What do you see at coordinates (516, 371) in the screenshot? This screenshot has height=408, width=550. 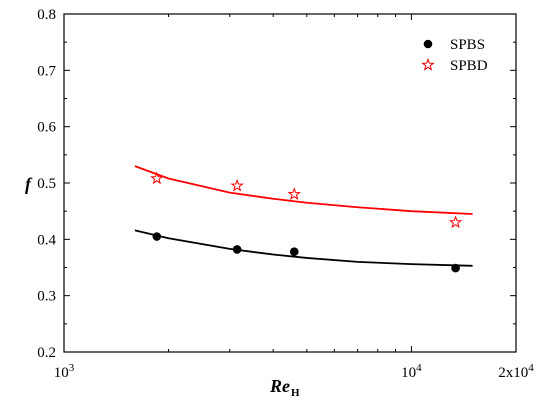 I see `x-tick-label: 2x10⁴` at bounding box center [516, 371].